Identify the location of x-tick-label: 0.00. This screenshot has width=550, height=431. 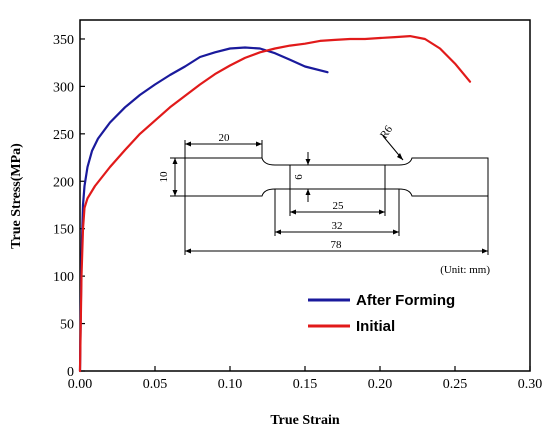
(80, 384).